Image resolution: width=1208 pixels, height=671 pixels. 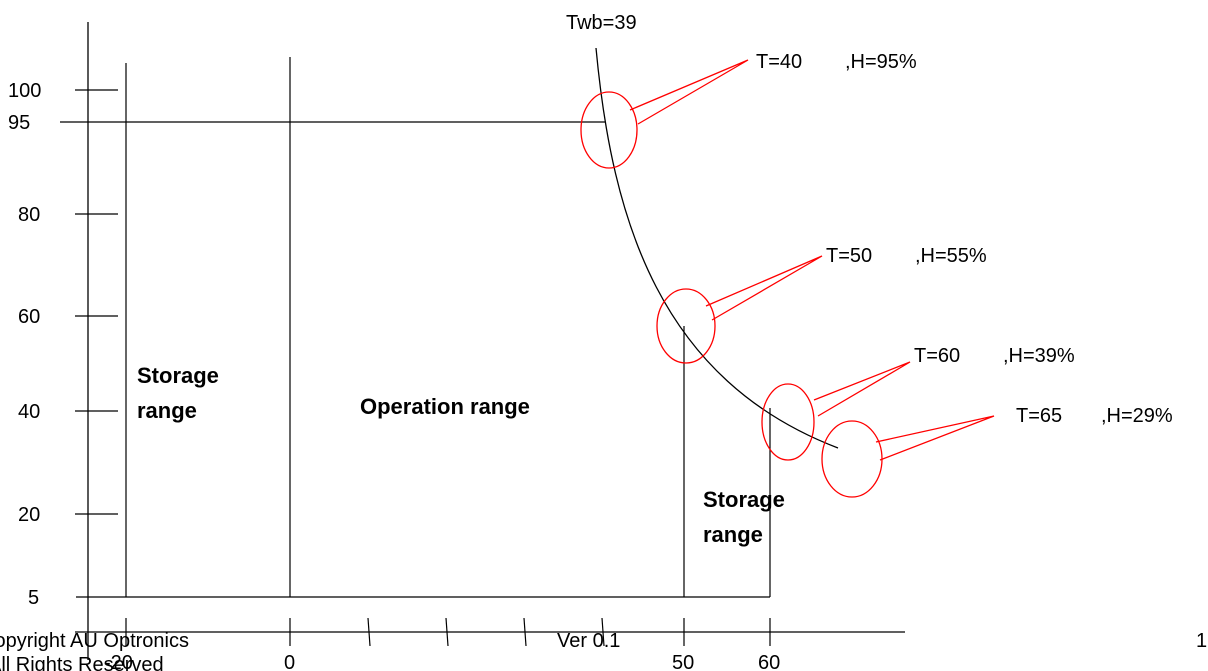 What do you see at coordinates (29, 317) in the screenshot?
I see `y-tick-label-60: 60` at bounding box center [29, 317].